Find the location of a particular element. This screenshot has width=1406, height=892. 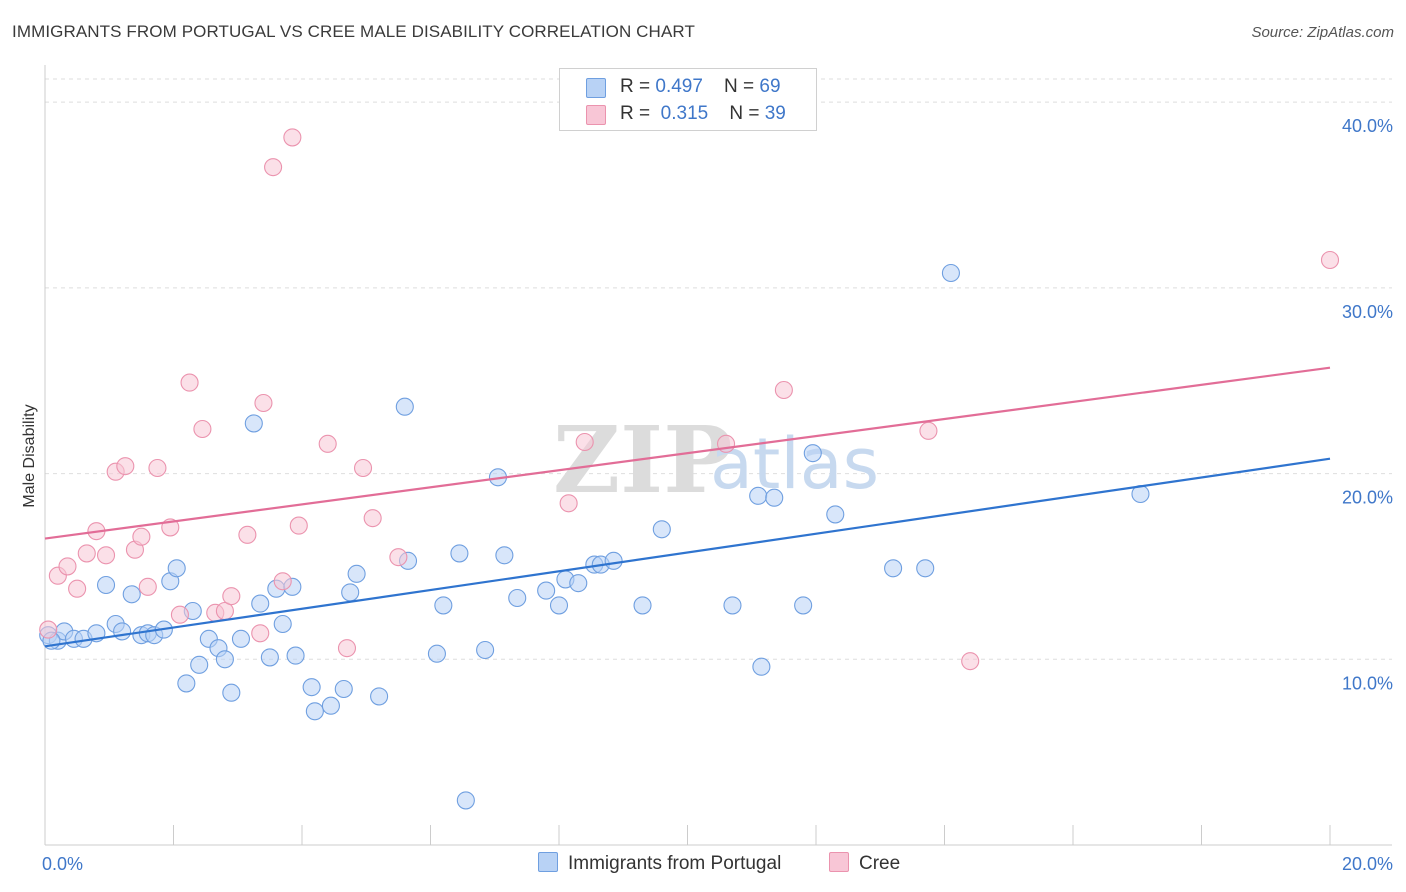

y-tick-label: 30.0% is located at coordinates (1367, 312).